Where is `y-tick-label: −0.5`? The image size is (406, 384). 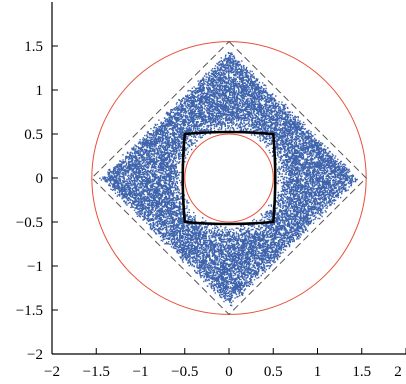
y-tick-label: −0.5 is located at coordinates (29, 223).